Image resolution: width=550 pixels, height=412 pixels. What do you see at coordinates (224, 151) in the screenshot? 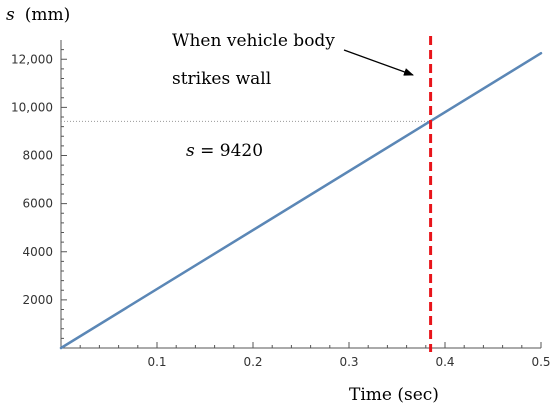
I see `s-value-annotation: s = 9420` at bounding box center [224, 151].